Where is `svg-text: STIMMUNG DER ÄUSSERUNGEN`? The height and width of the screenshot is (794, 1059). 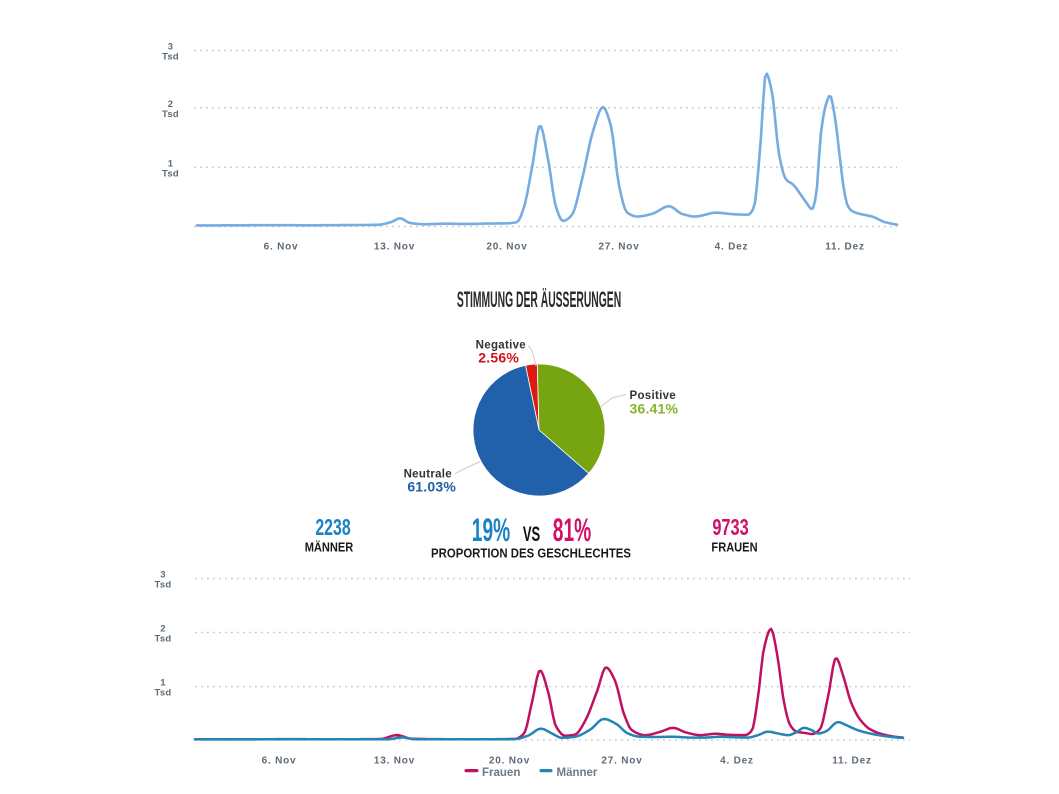
svg-text: STIMMUNG DER ÄUSSERUNGEN is located at coordinates (539, 299).